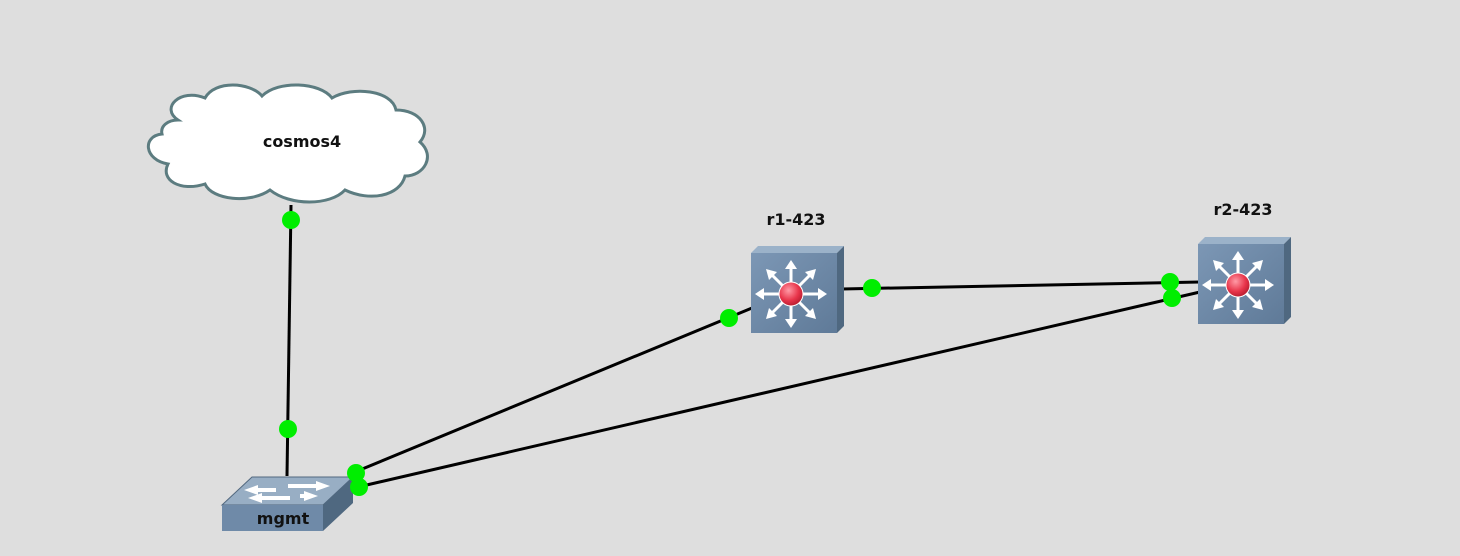 This screenshot has height=556, width=1460. I want to click on node-label-r1-423: r1-423, so click(795, 219).